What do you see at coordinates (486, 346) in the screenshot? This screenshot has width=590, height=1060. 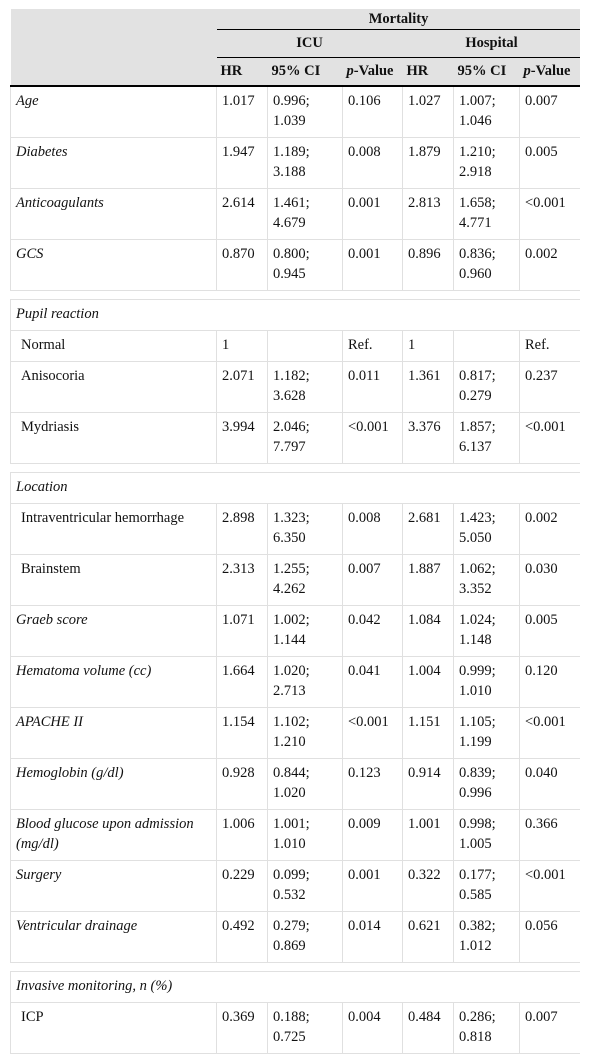 I see `cell-hosp-ci` at bounding box center [486, 346].